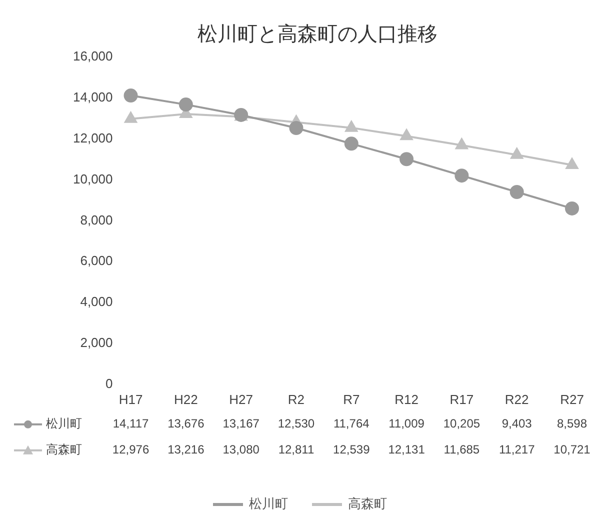 The image size is (600, 529). What do you see at coordinates (186, 423) in the screenshot?
I see `data-label: 13,676` at bounding box center [186, 423].